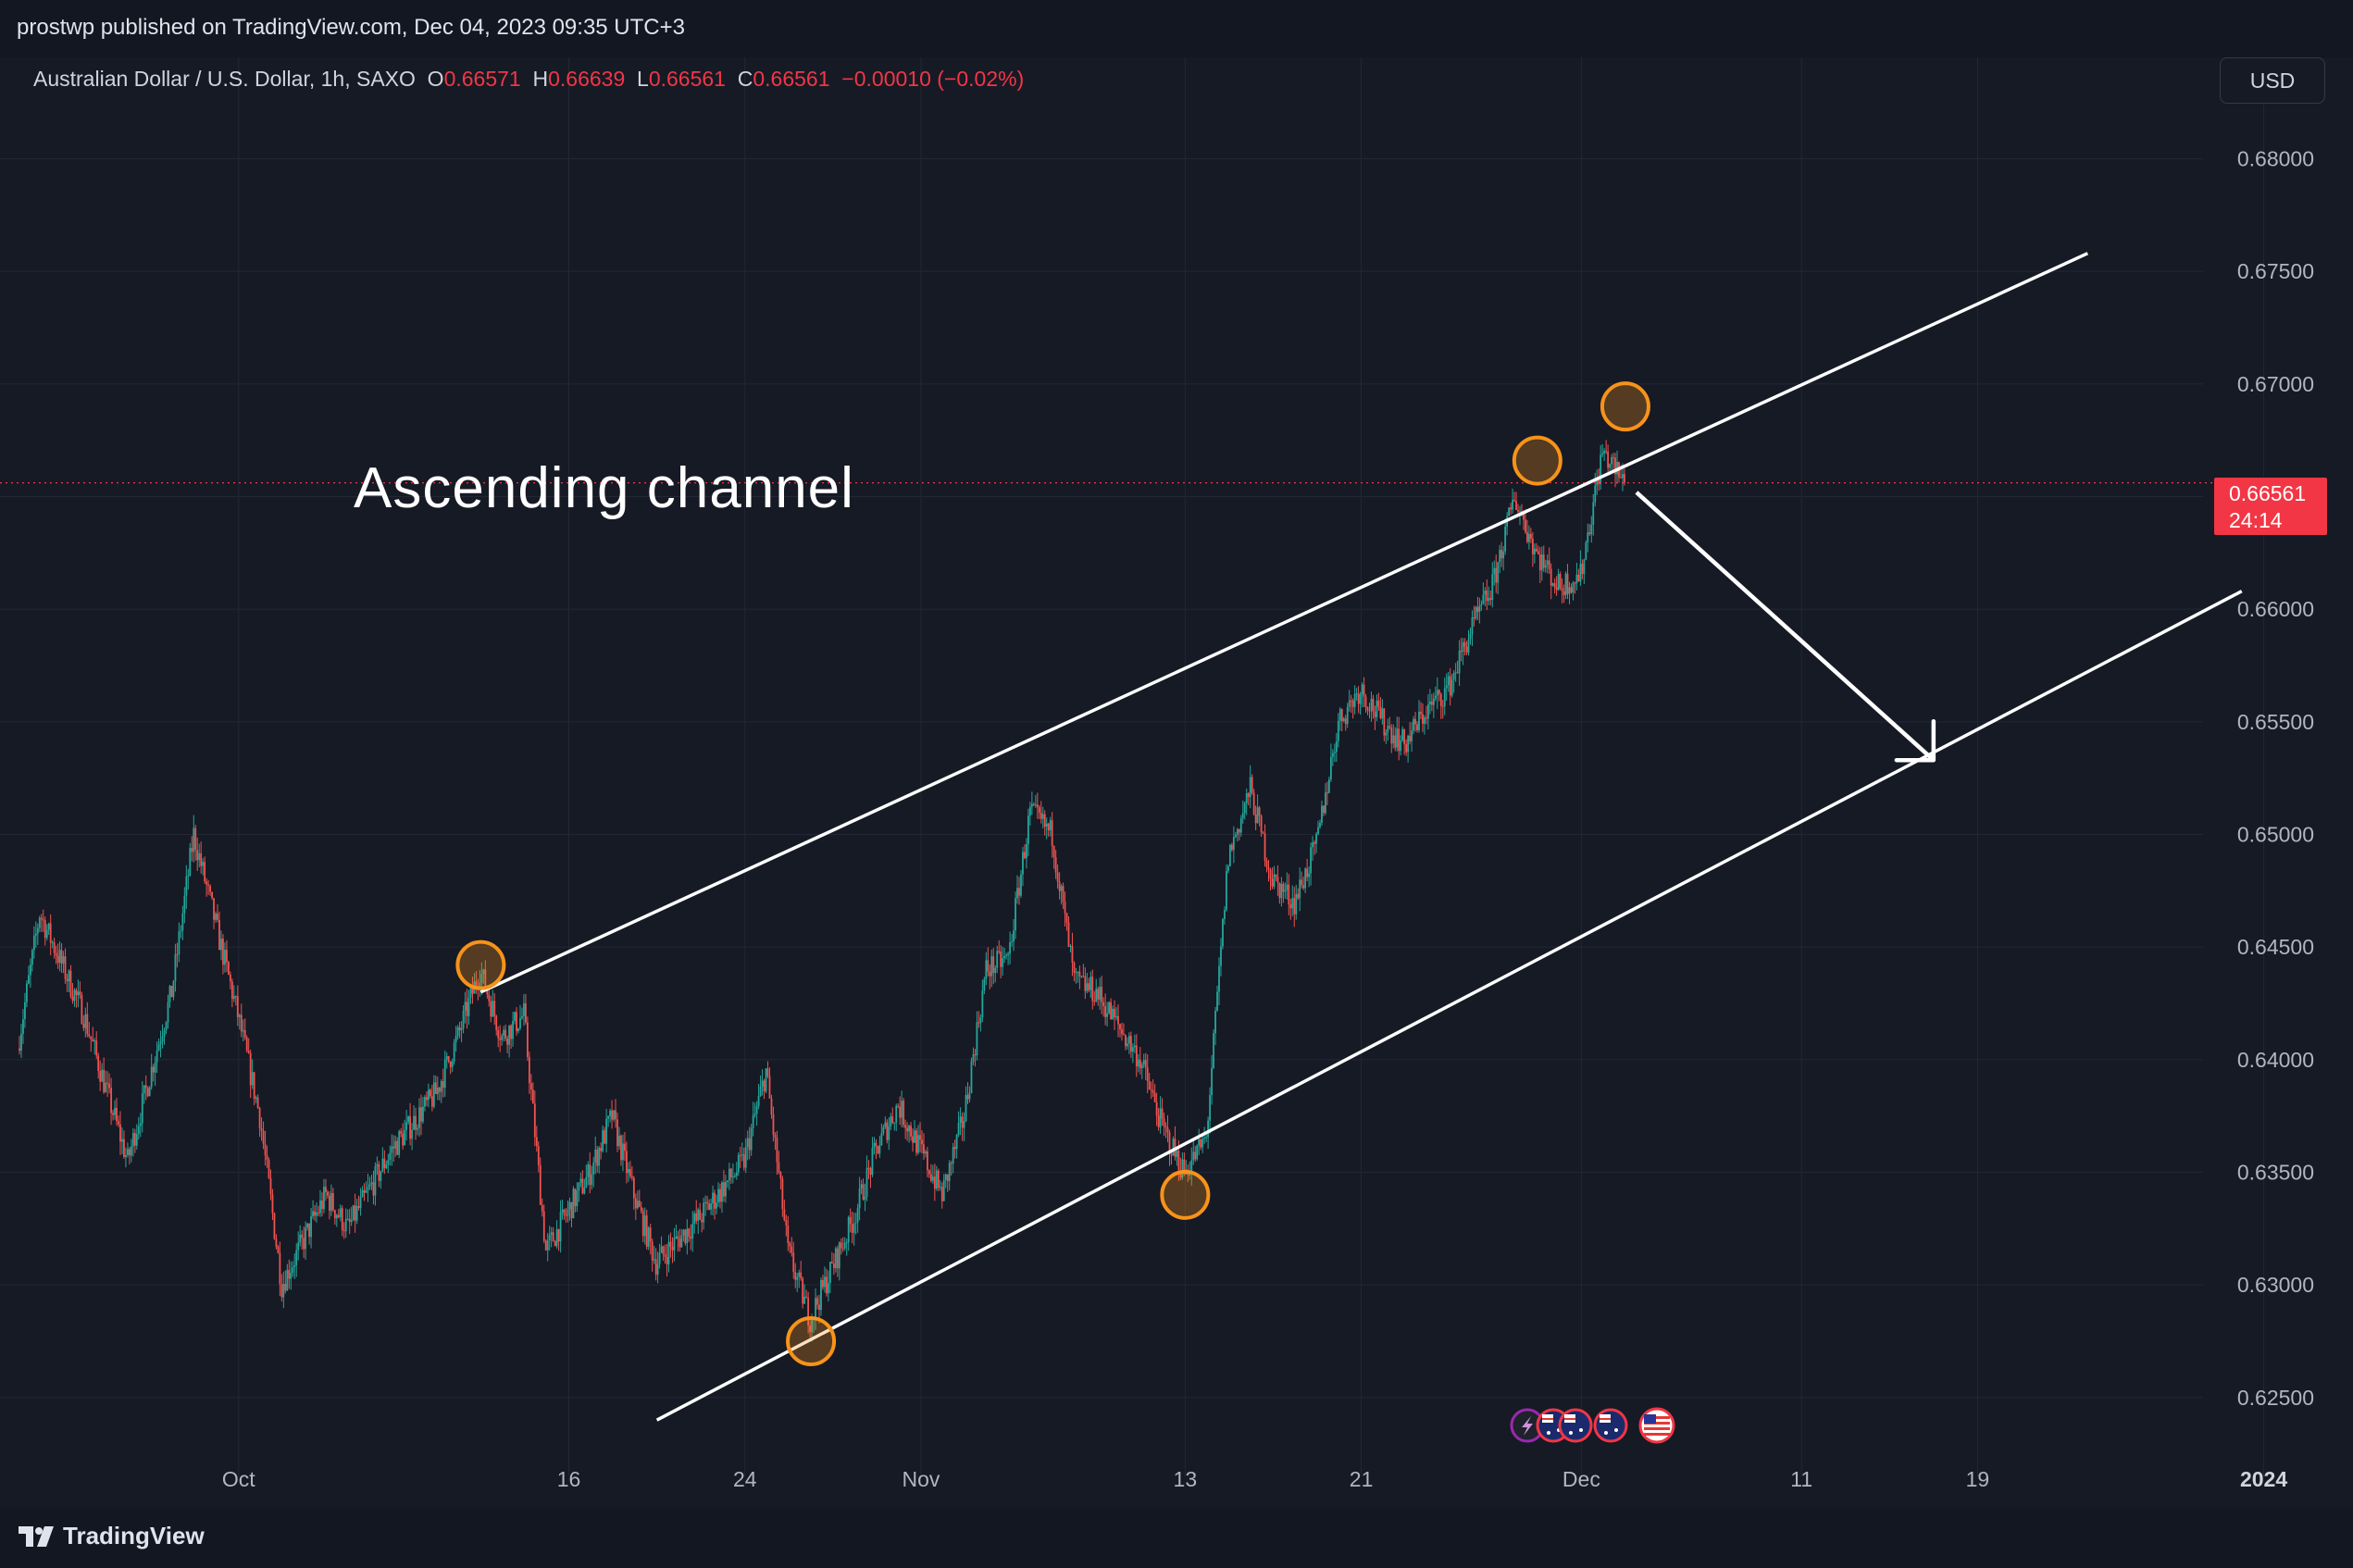 This screenshot has width=2353, height=1568. I want to click on annotation-text: Ascending channel, so click(604, 488).